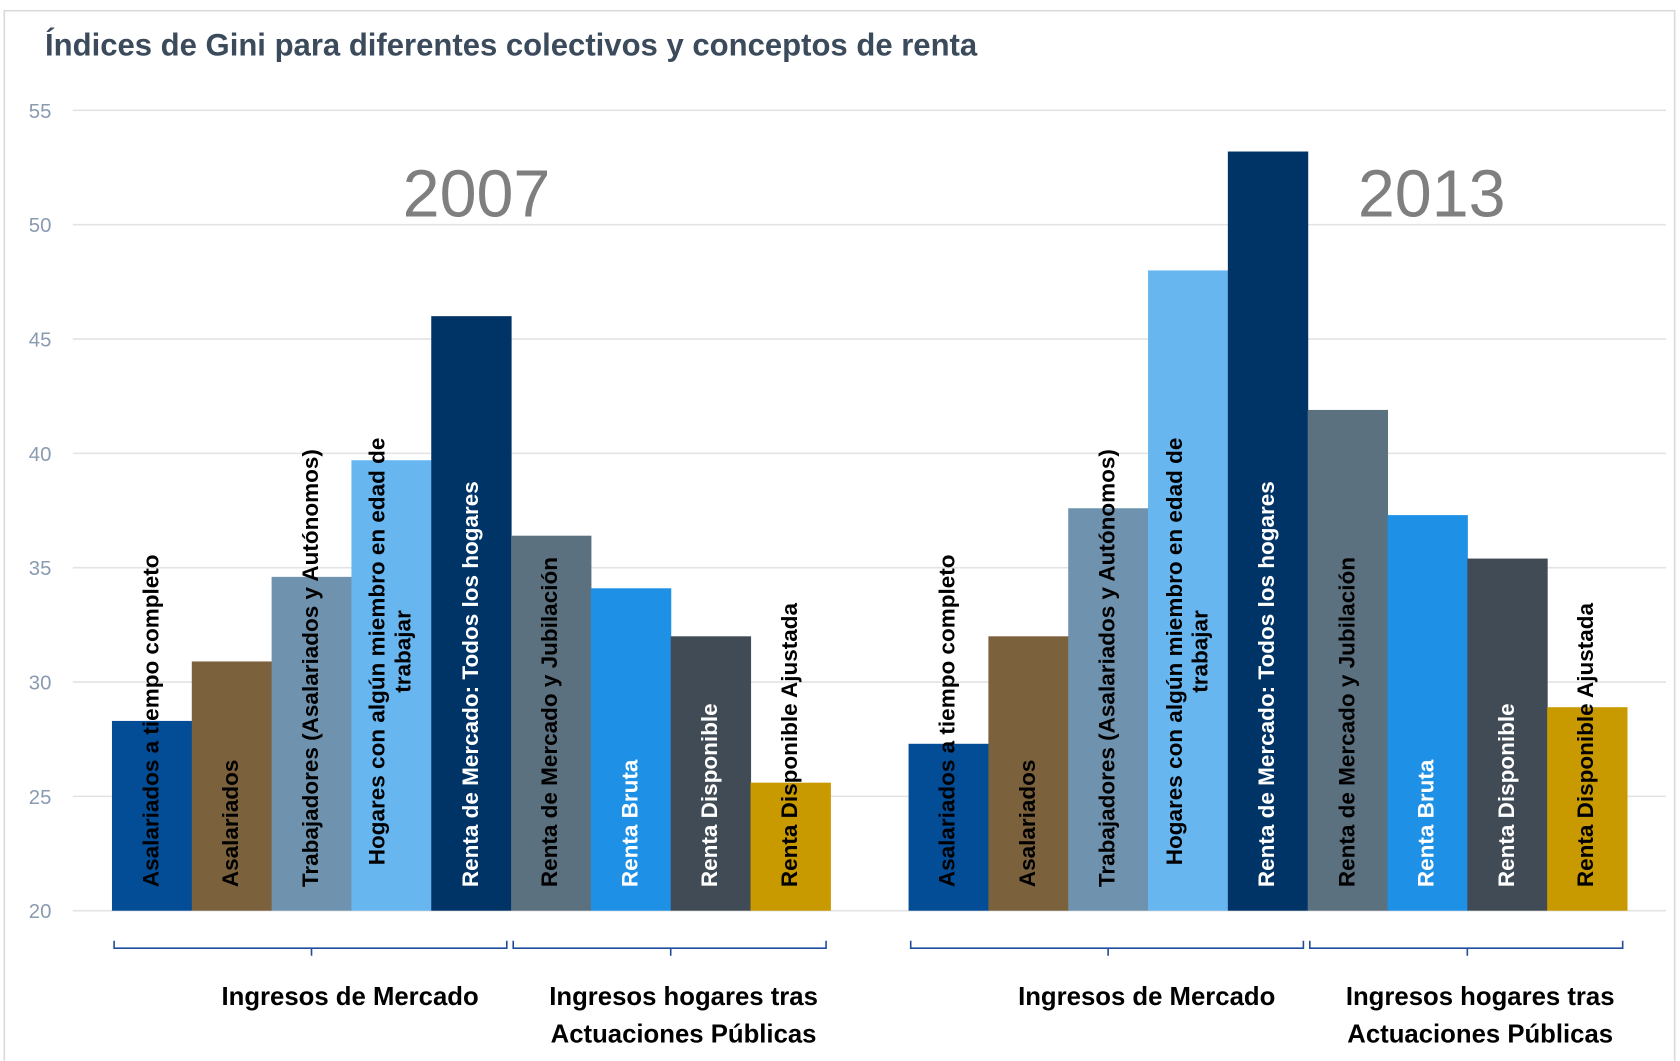 The width and height of the screenshot is (1680, 1061). Describe the element at coordinates (40, 341) in the screenshot. I see `y-tick-label: 45` at that location.